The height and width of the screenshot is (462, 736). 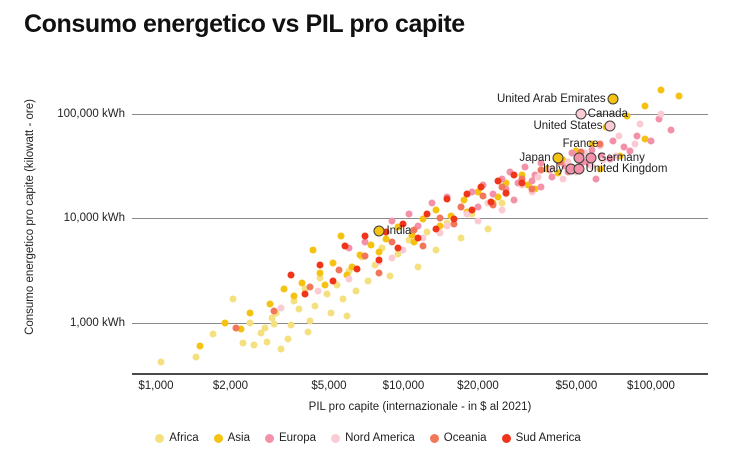 I want to click on legend-item-africa: Africa, so click(x=177, y=438).